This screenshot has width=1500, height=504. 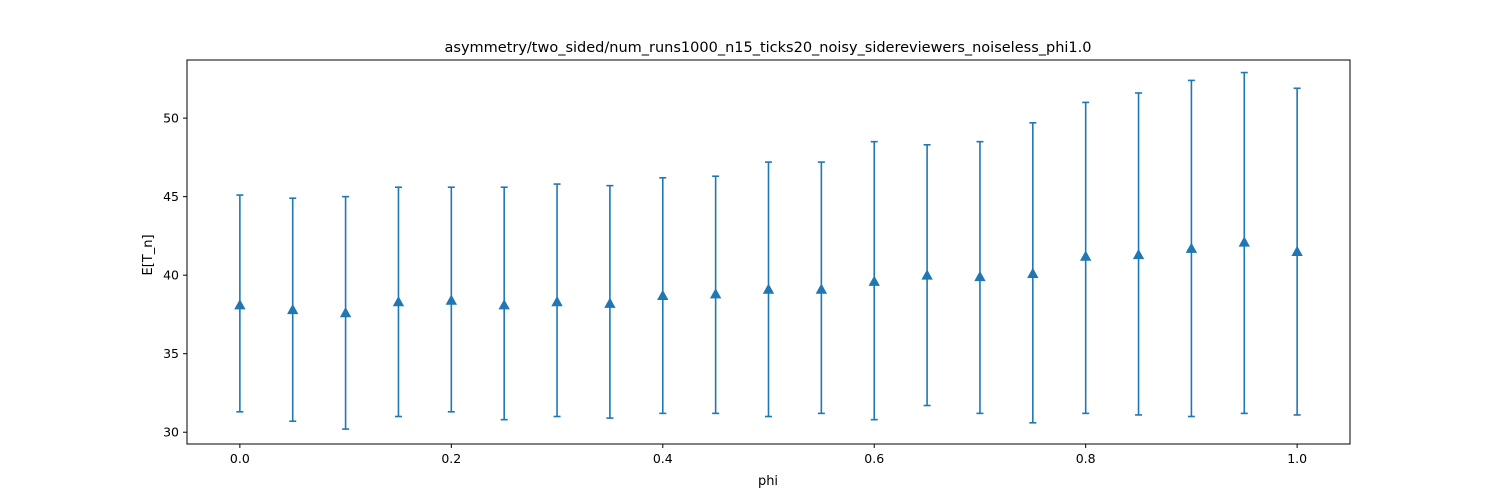 I want to click on y-tick-label: 45, so click(x=171, y=196).